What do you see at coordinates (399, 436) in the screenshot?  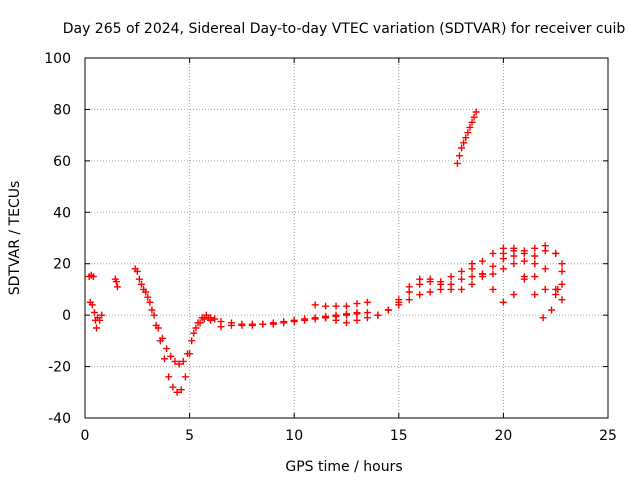 I see `x-tick-label: 15` at bounding box center [399, 436].